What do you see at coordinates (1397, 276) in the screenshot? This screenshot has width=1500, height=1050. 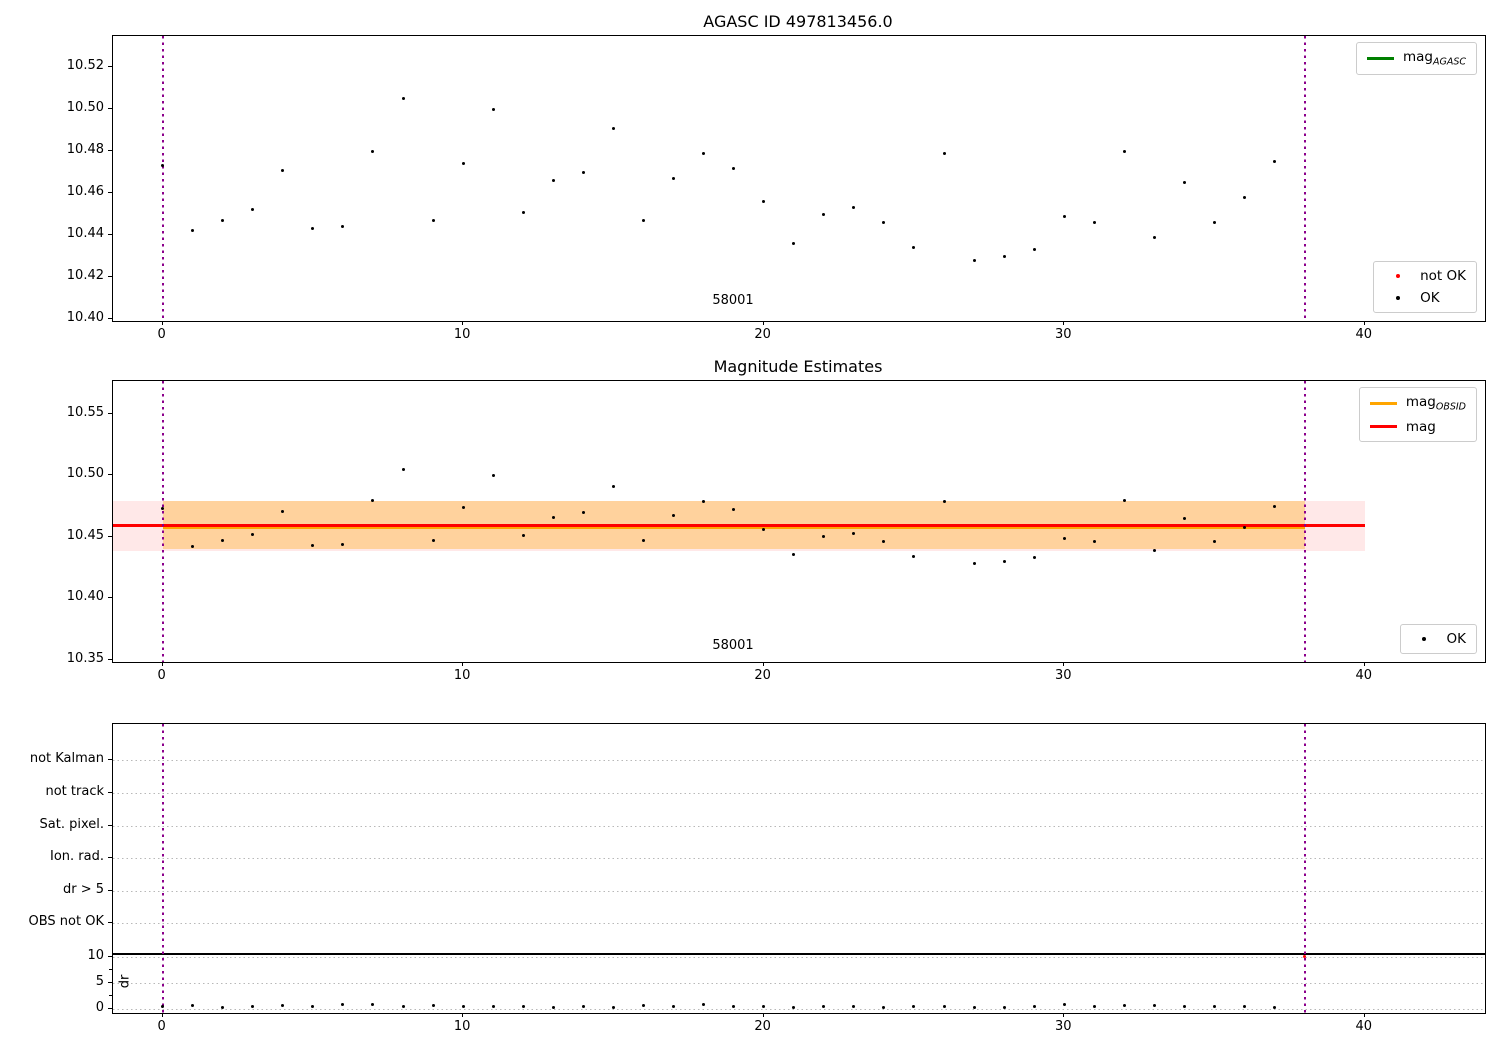 I see `legend-dot-swatch` at bounding box center [1397, 276].